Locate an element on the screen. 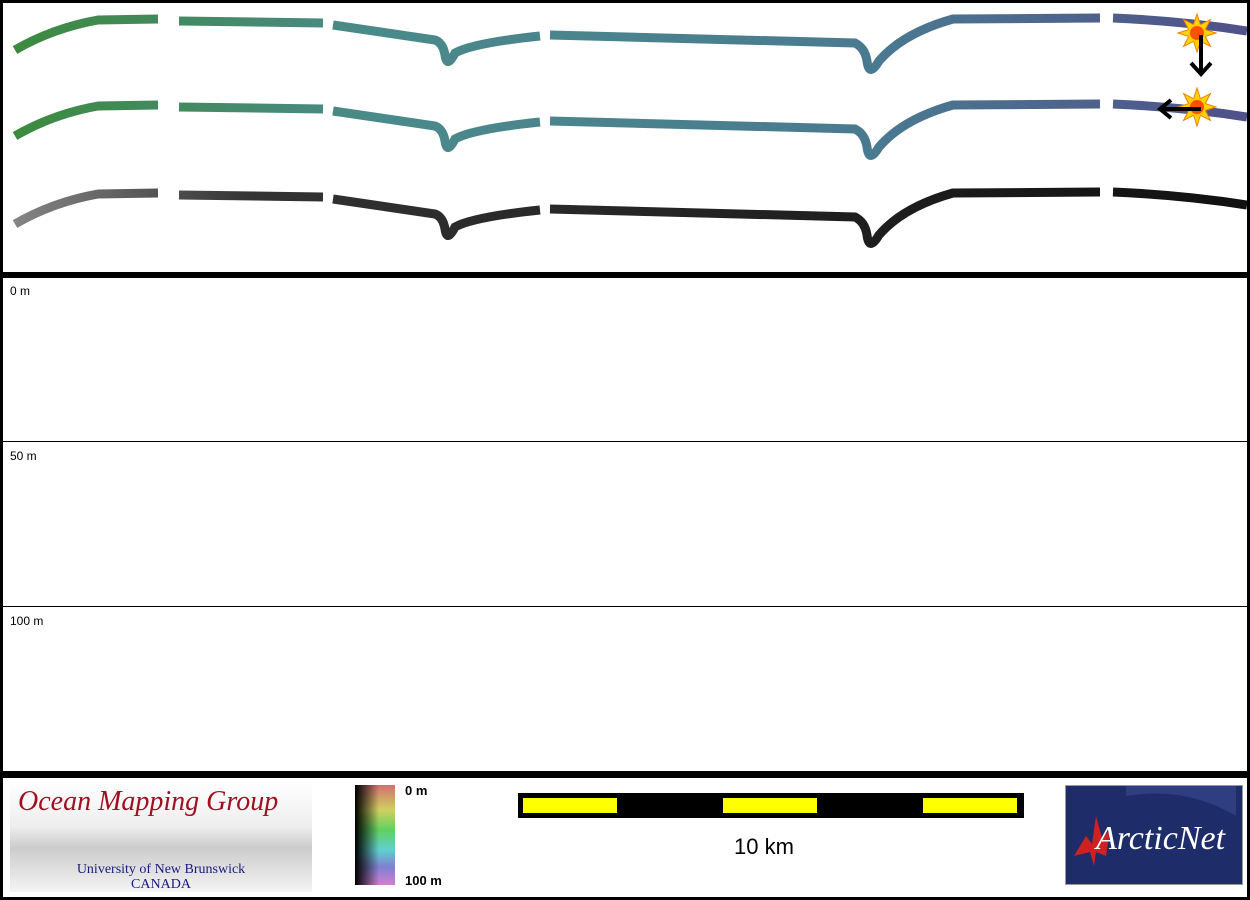 This screenshot has width=1250, height=900. scale-label: 10 km is located at coordinates (764, 846).